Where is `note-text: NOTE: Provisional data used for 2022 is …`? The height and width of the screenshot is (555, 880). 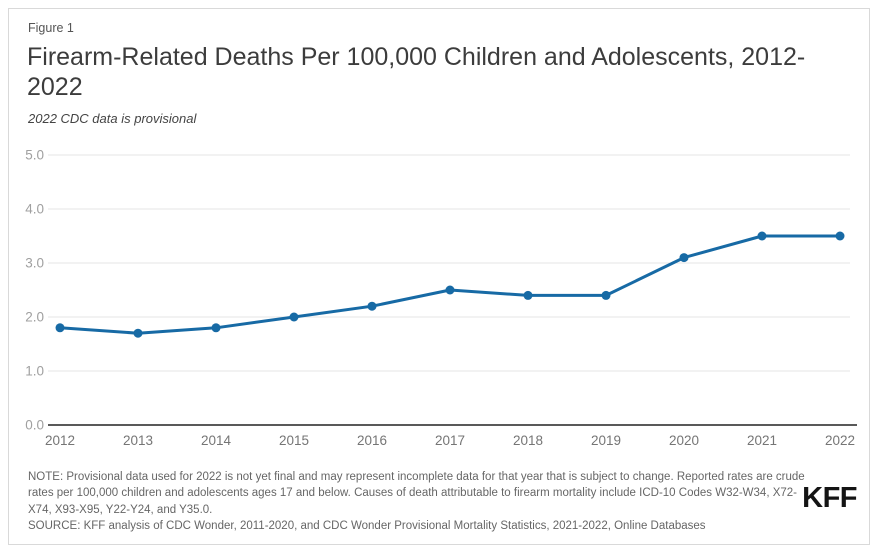
note-text: NOTE: Provisional data used for 2022 is … is located at coordinates (416, 493).